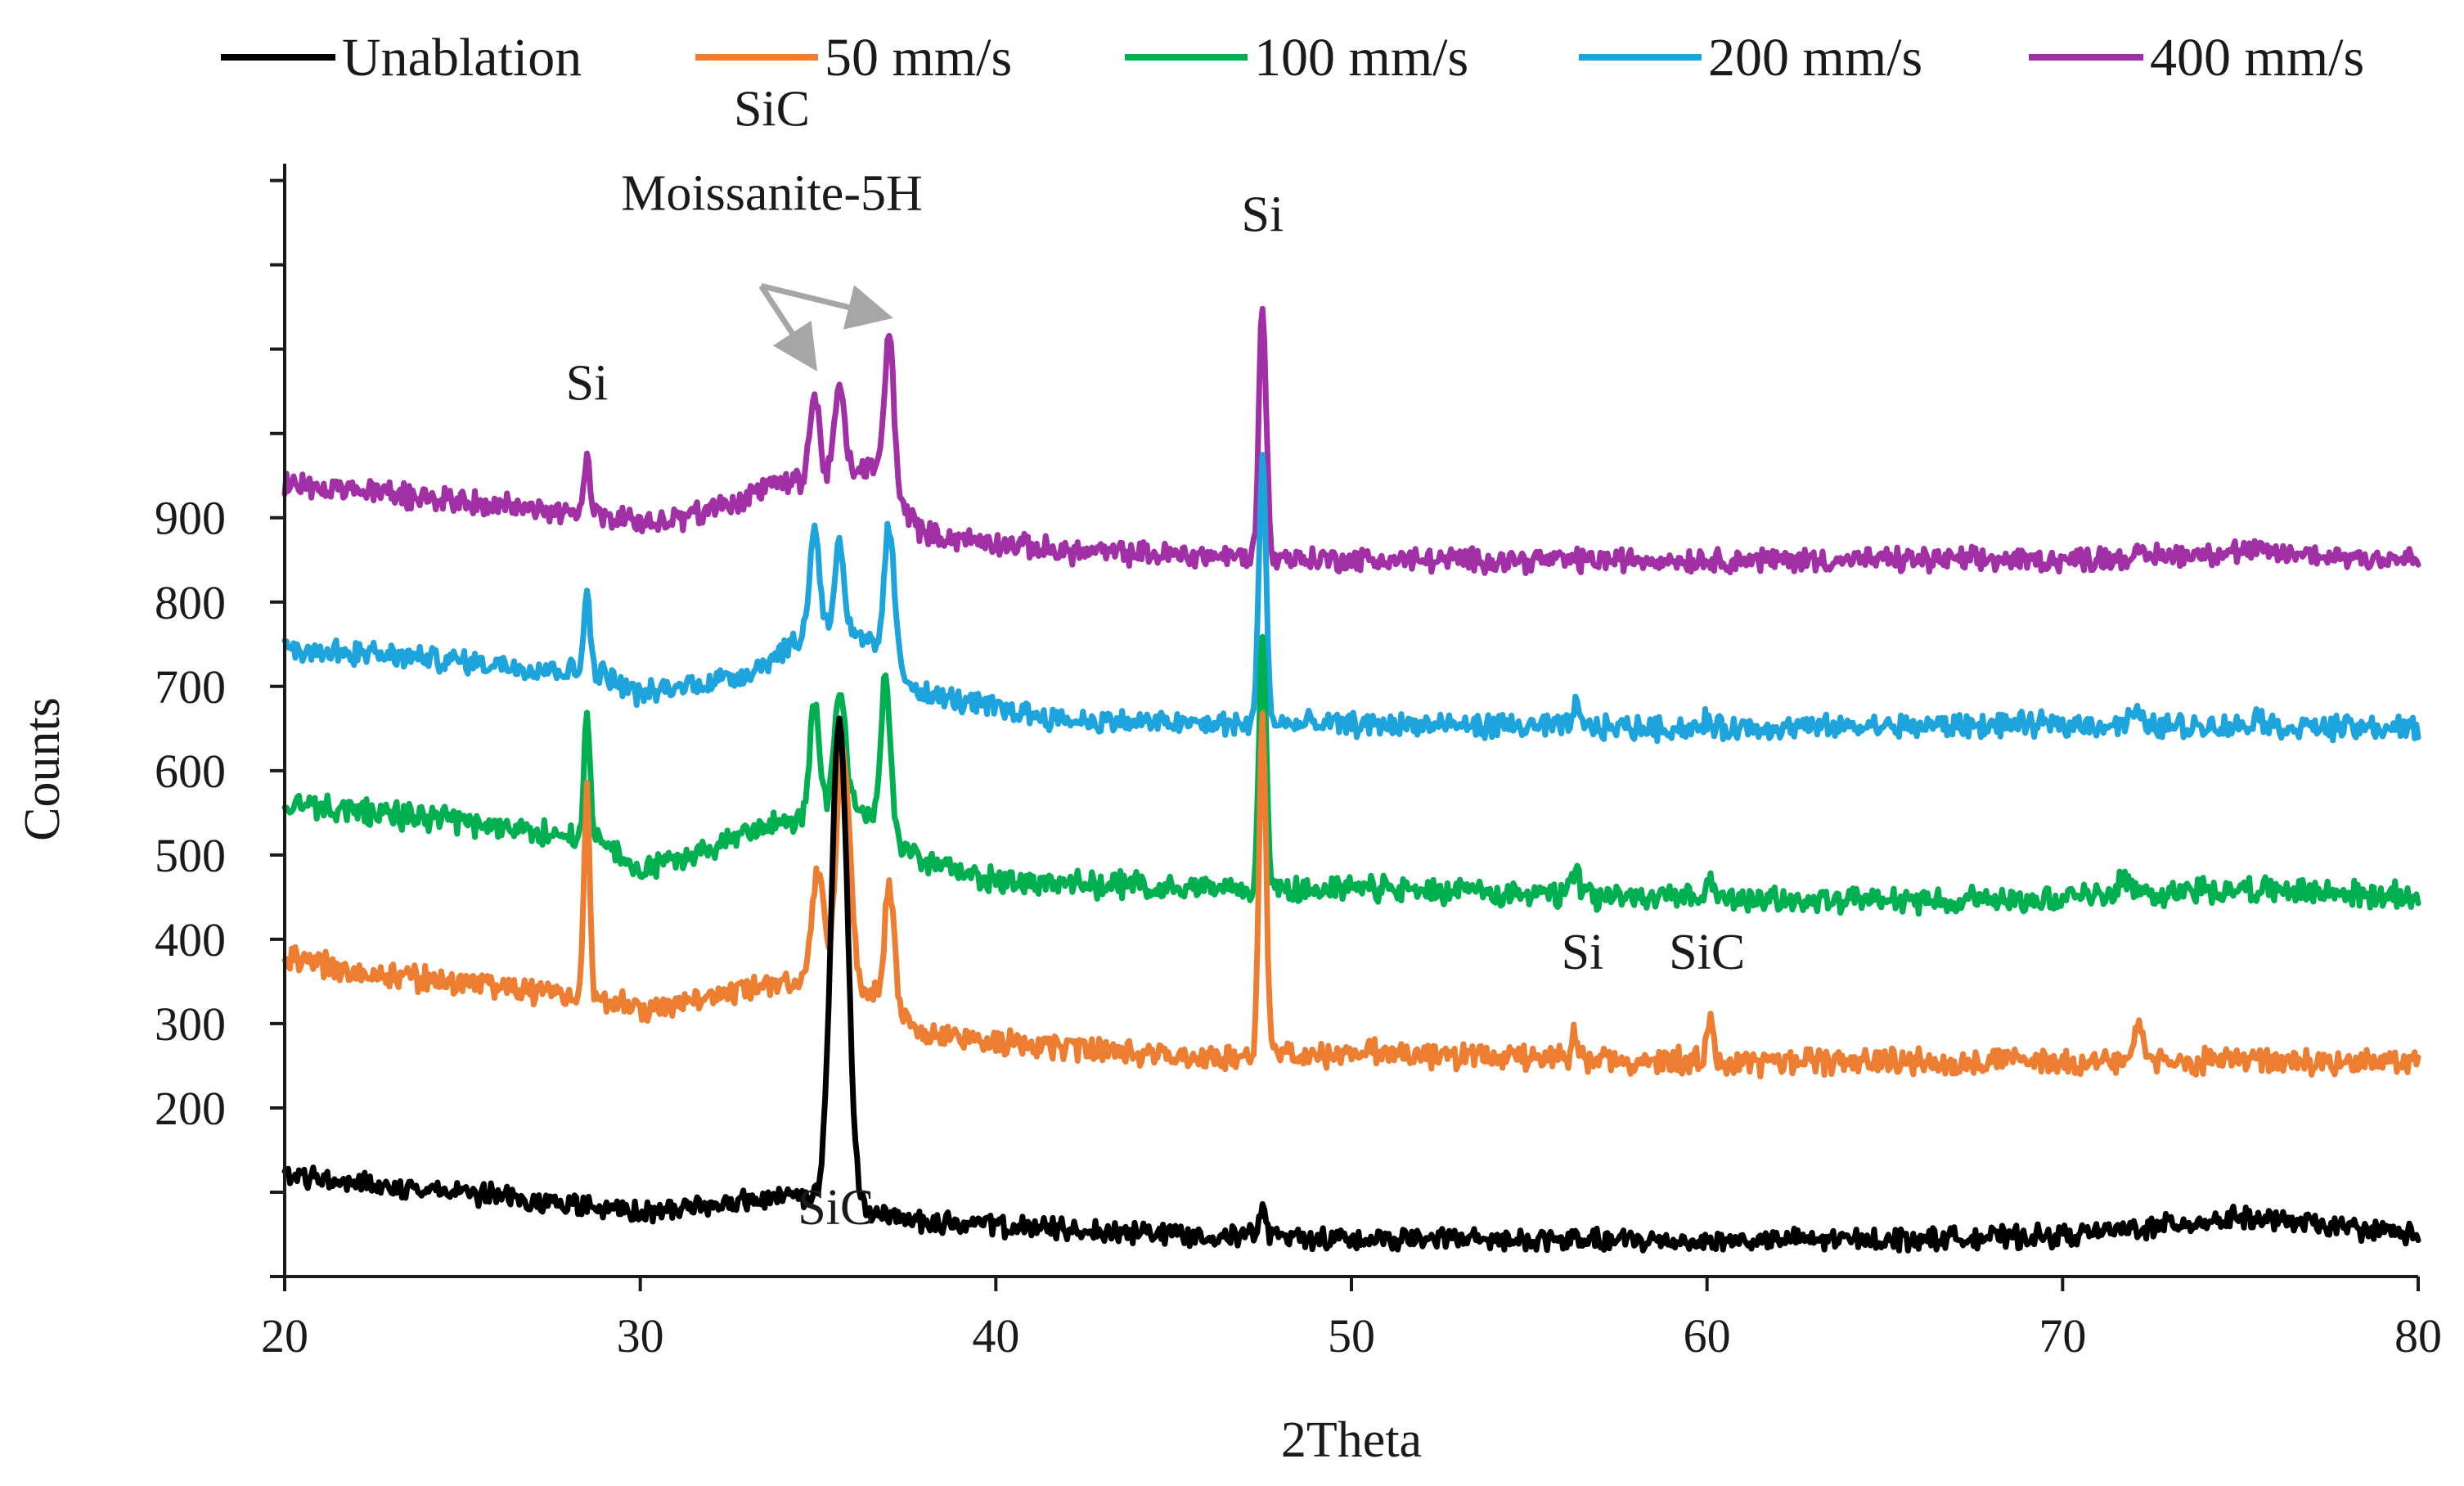  I want to click on y-tick-label: 200, so click(190, 1108).